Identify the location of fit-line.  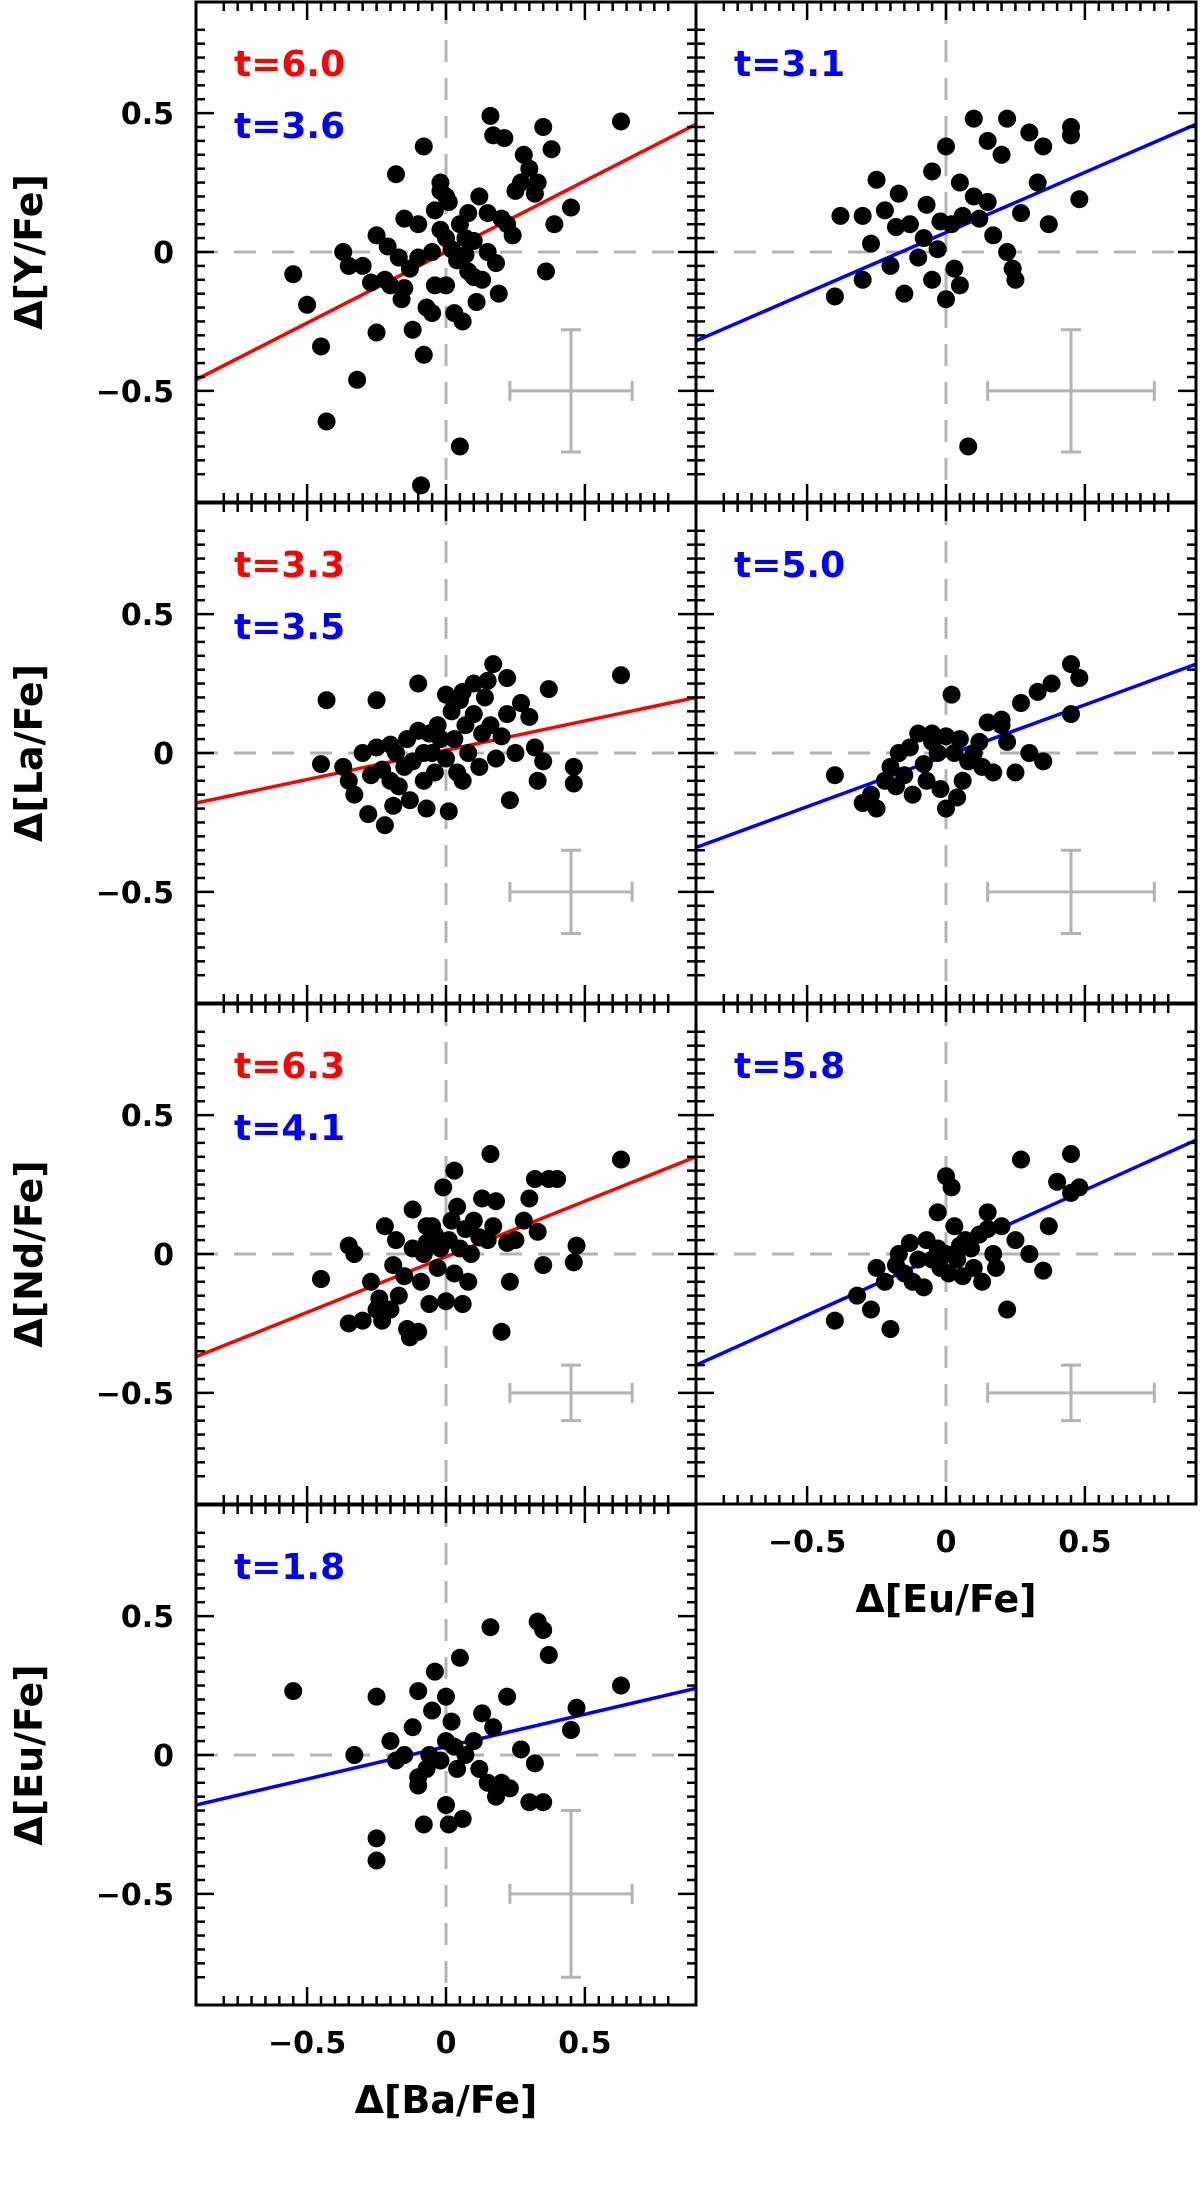
(446, 1257).